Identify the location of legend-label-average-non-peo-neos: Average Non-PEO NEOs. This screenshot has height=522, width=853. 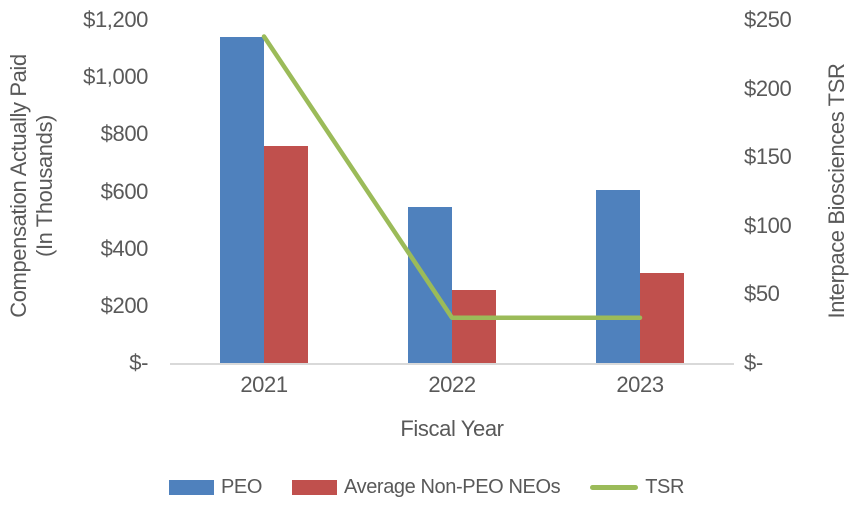
(452, 487).